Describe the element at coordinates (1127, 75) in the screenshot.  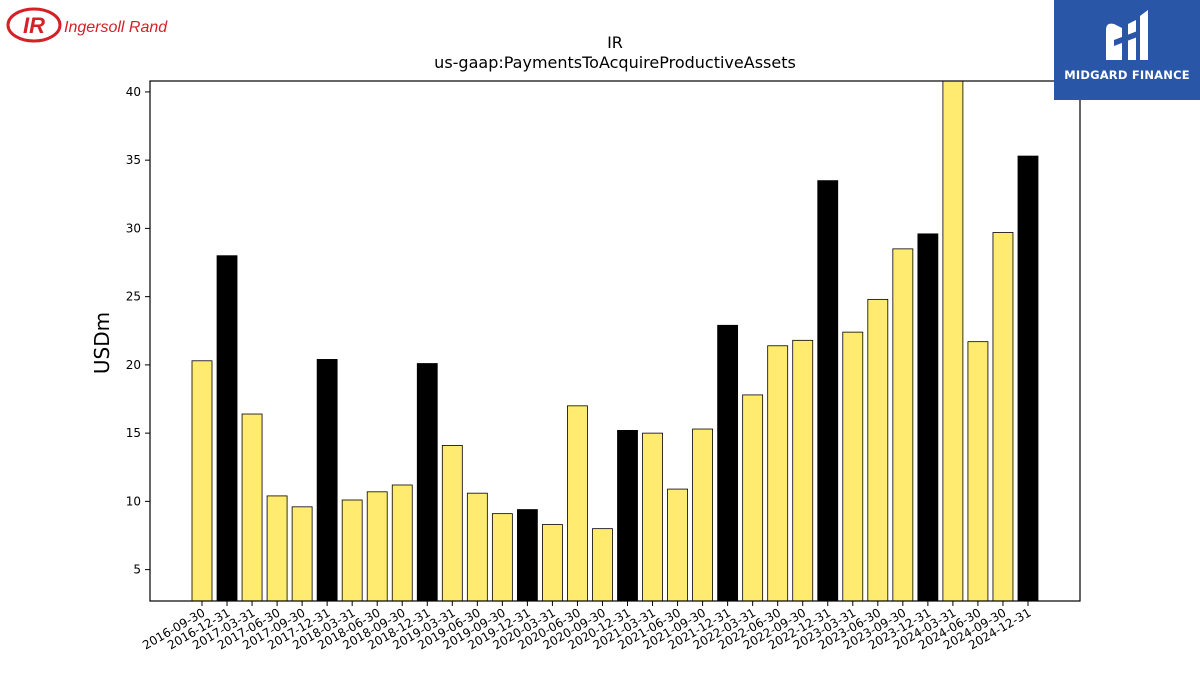
I see `midgard-wordmark: MIDGARD FINANCE` at that location.